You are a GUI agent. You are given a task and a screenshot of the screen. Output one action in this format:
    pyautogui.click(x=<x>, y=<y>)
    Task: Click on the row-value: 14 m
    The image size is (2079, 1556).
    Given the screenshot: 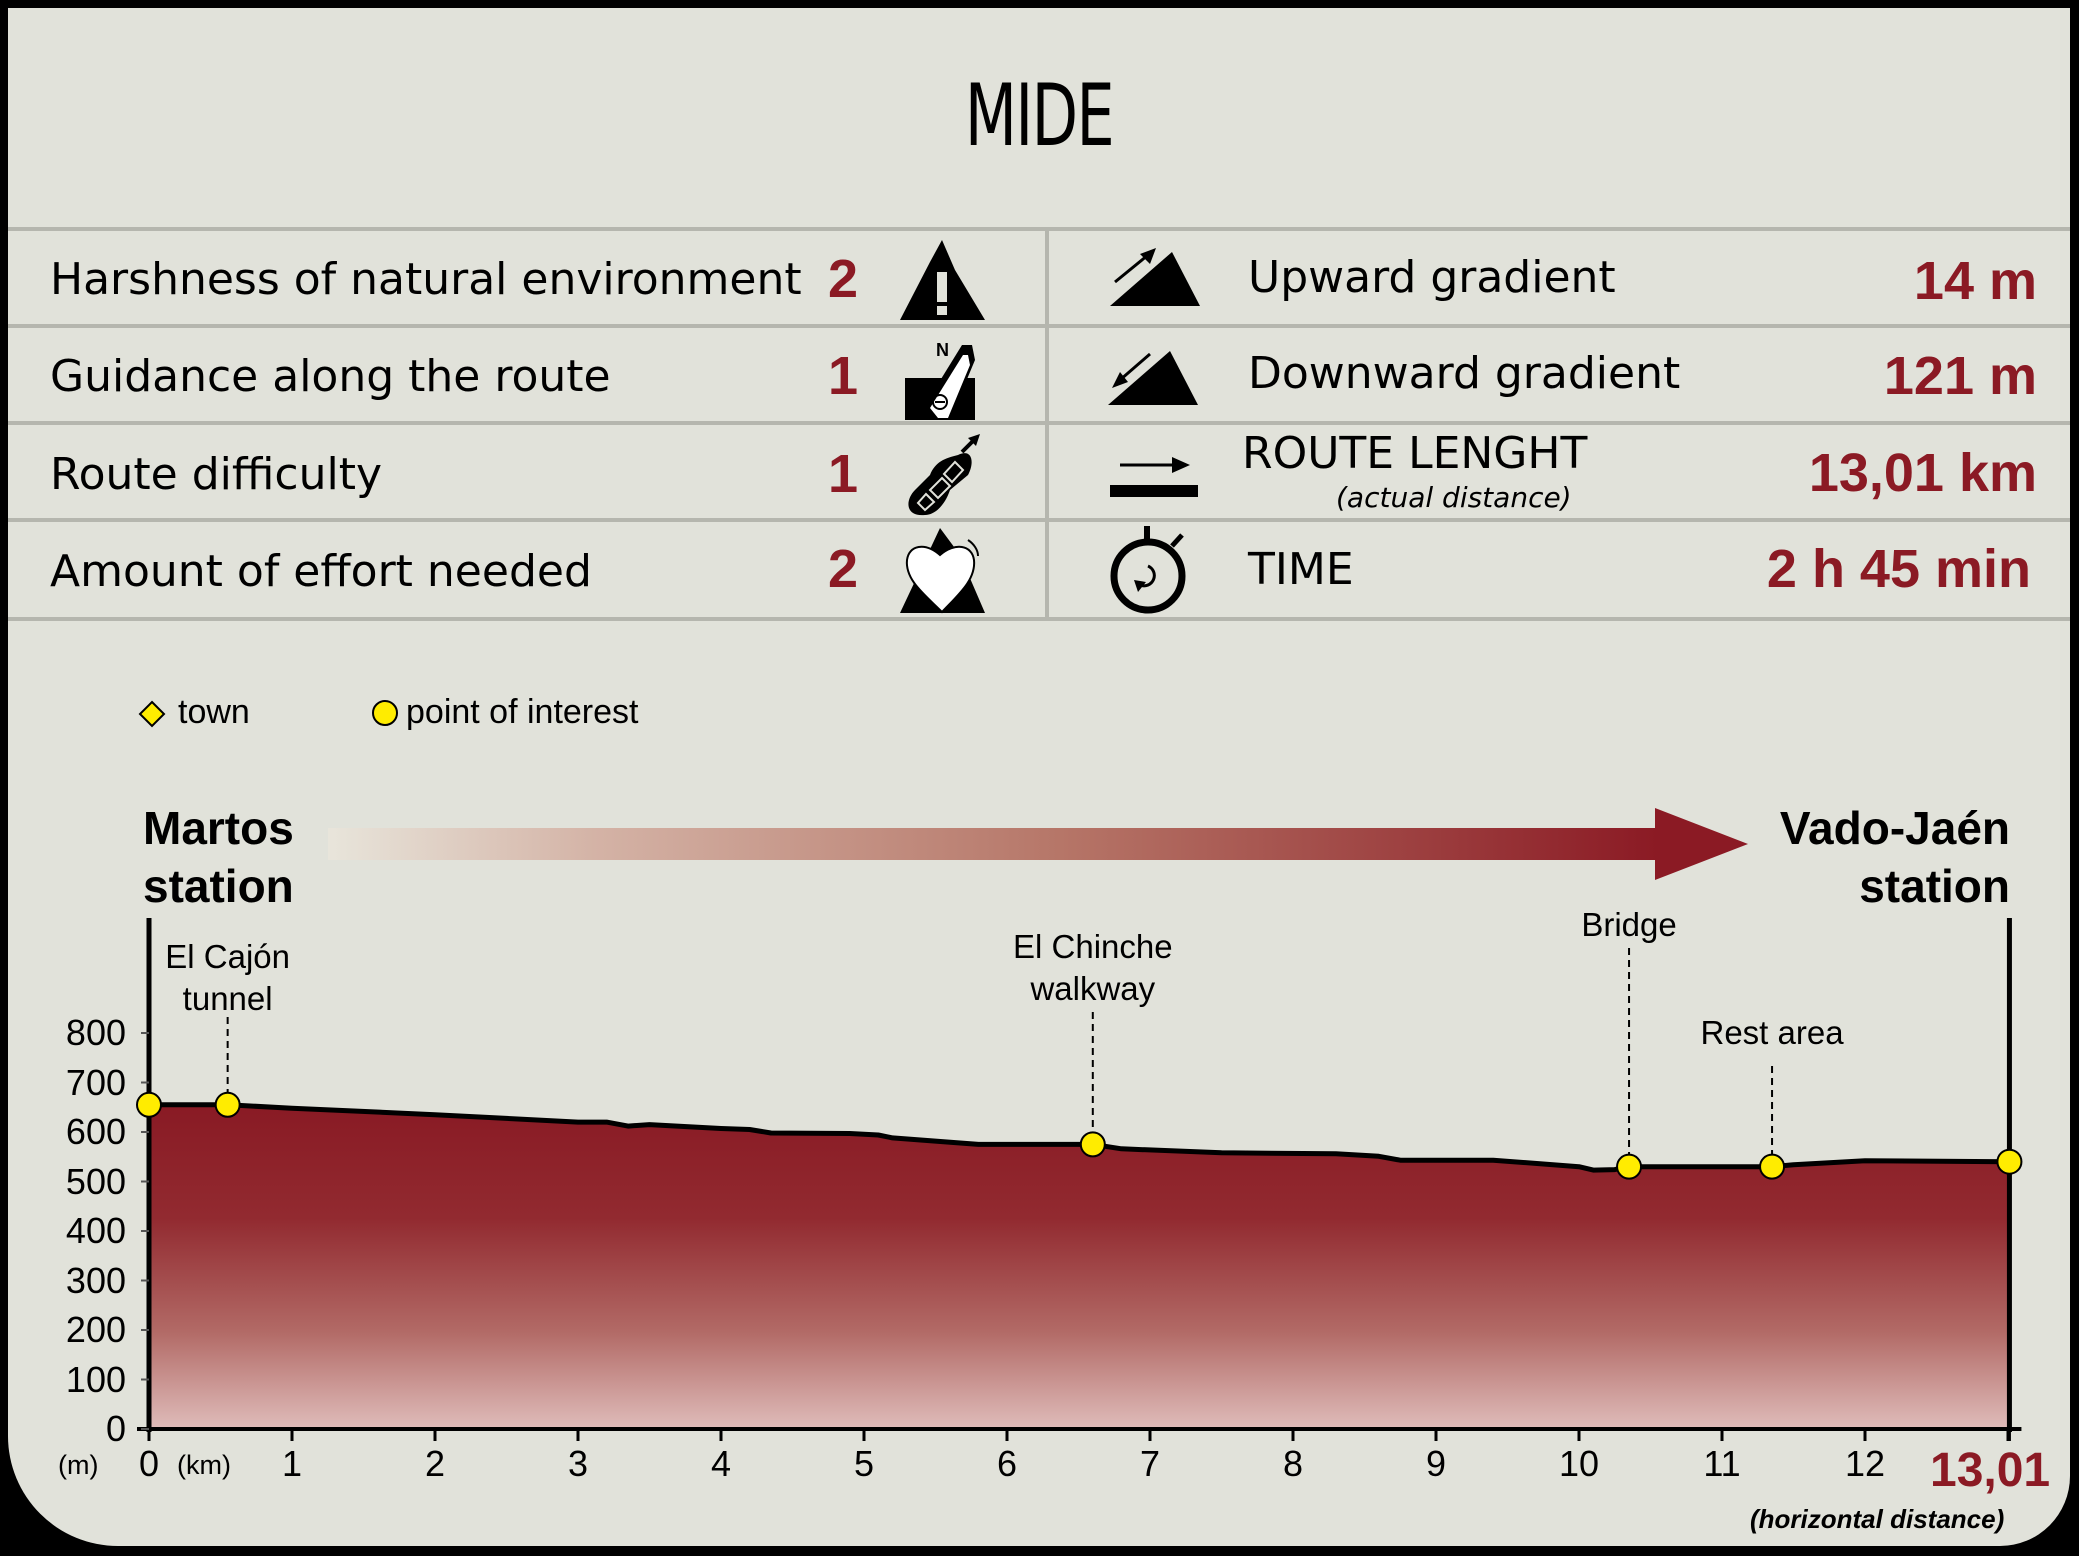 What is the action you would take?
    pyautogui.click(x=1975, y=281)
    